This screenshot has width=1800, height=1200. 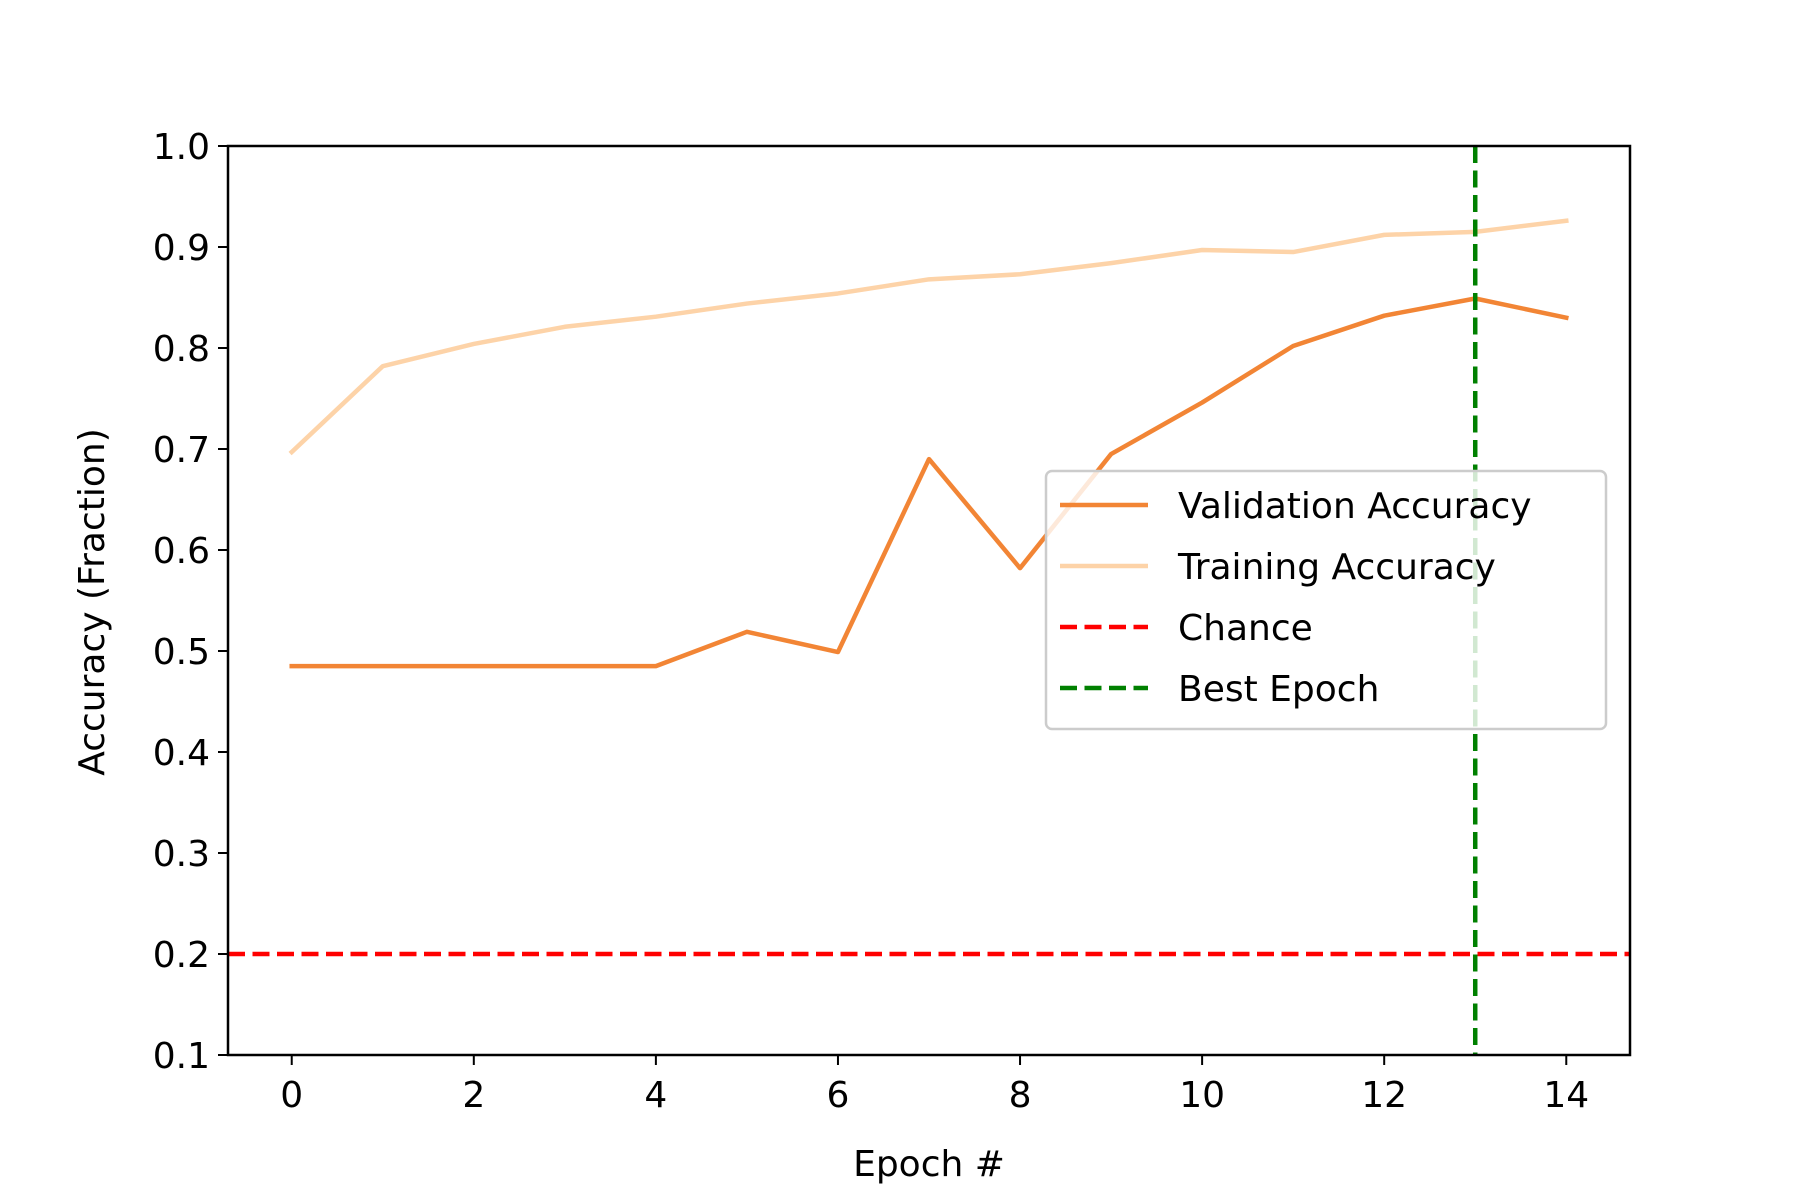 I want to click on y-tick-label: 0.5, so click(x=181, y=652).